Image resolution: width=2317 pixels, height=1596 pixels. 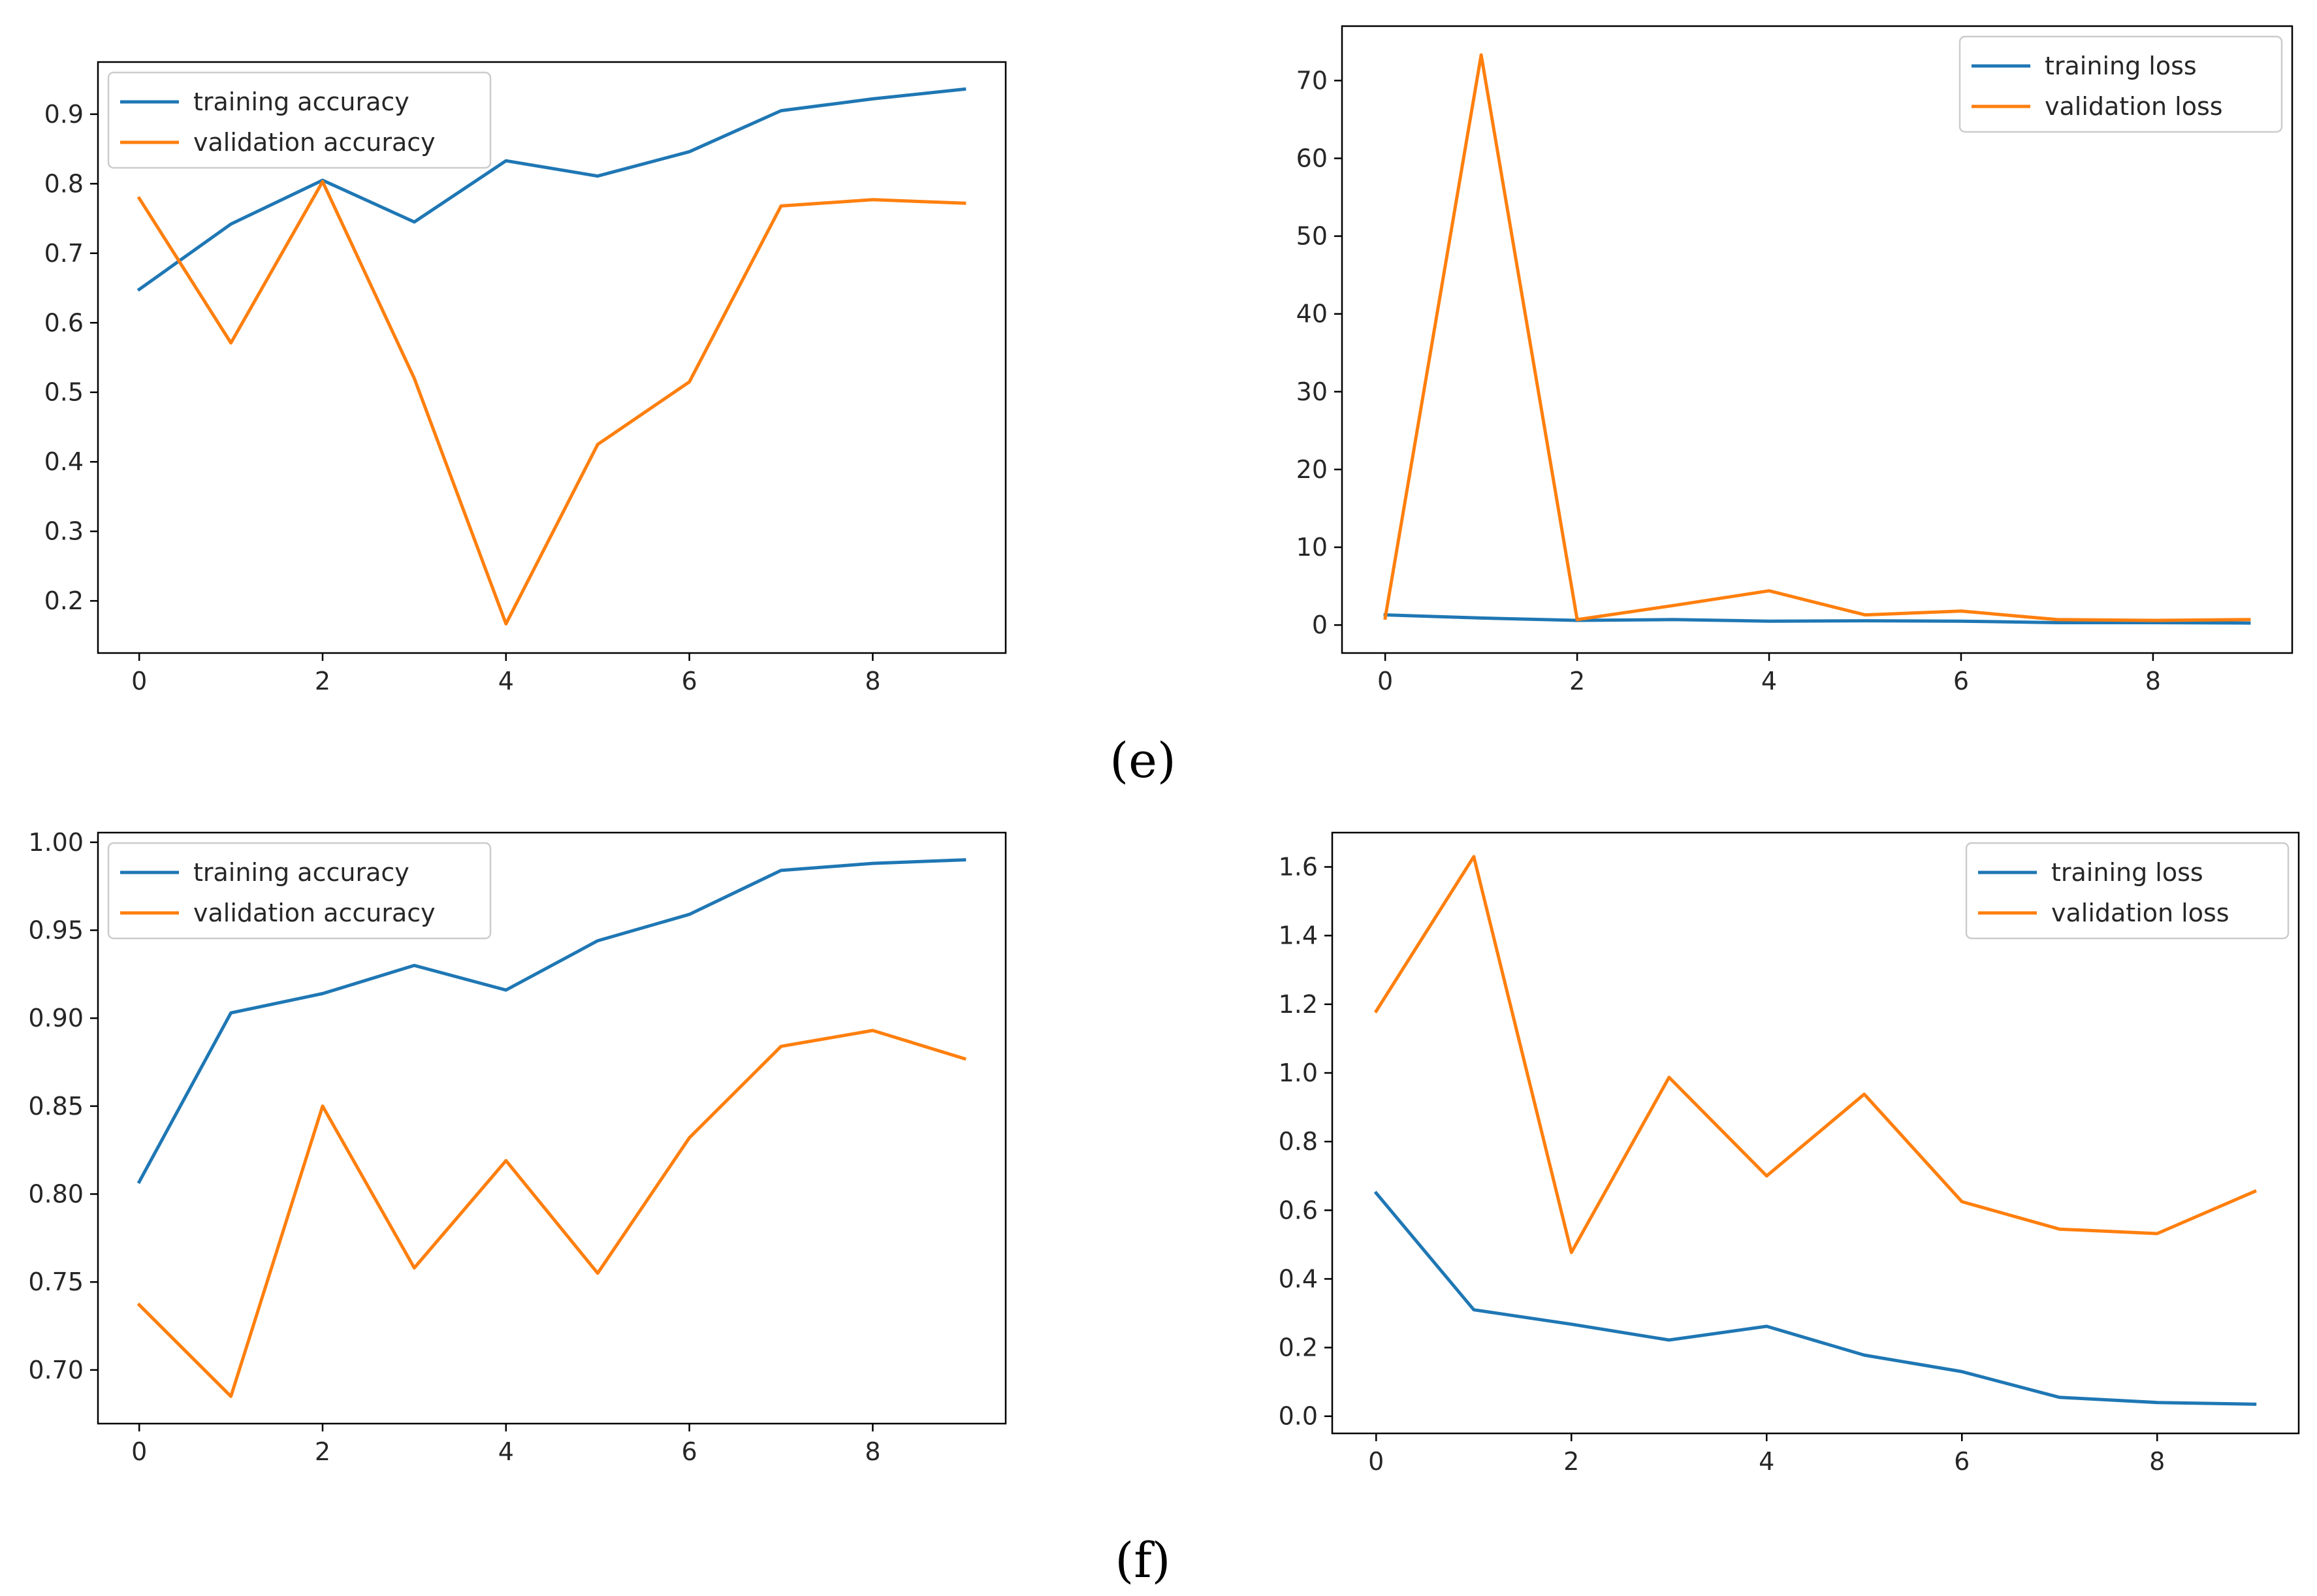 I want to click on y-tick-label: 0.5, so click(x=64, y=392).